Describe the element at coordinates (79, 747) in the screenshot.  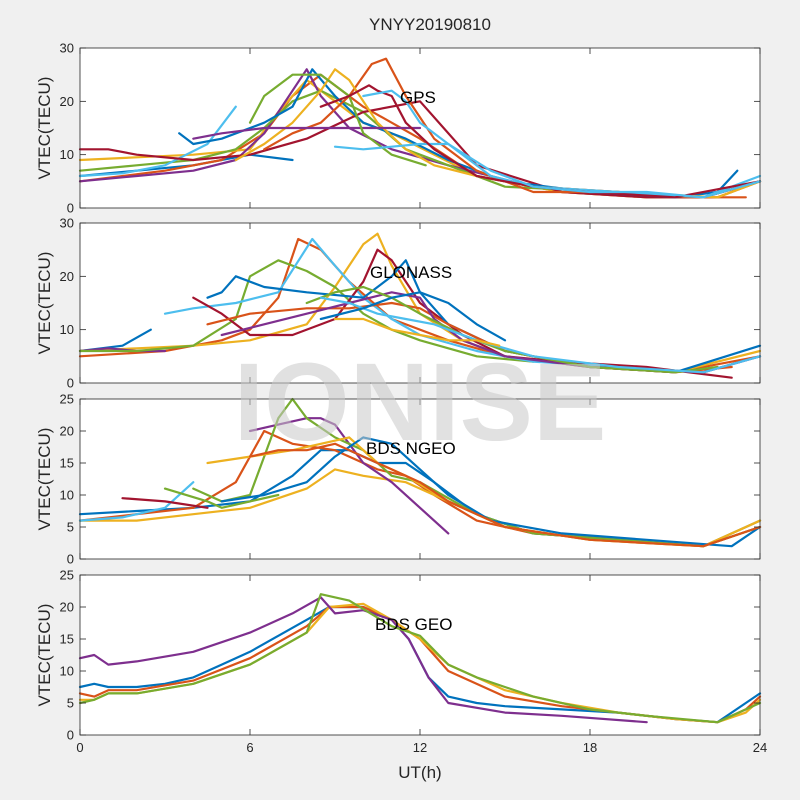
I see `x-tick-label: 0` at that location.